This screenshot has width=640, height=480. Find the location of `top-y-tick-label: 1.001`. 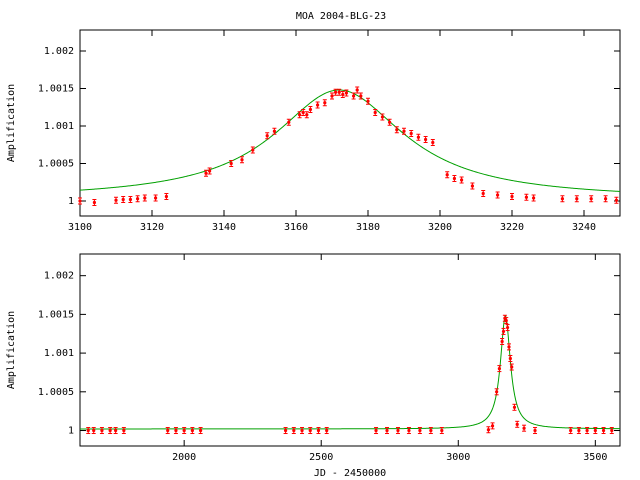

top-y-tick-label: 1.001 is located at coordinates (59, 126).